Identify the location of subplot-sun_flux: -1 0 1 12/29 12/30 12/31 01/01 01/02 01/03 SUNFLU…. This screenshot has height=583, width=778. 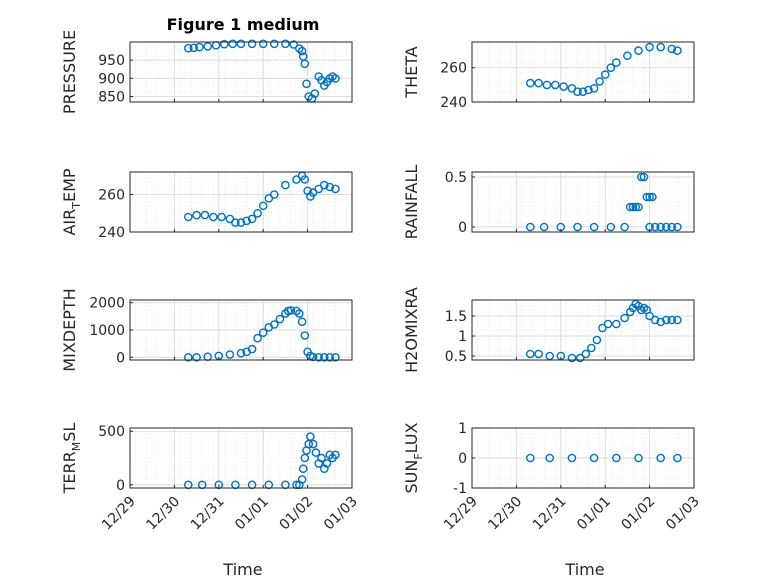
(552, 477).